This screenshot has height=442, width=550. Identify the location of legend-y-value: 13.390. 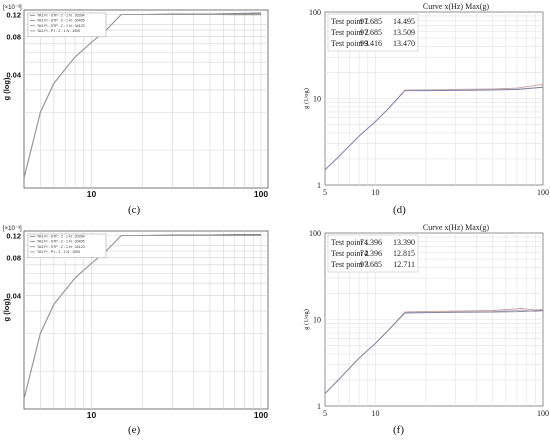
(404, 242).